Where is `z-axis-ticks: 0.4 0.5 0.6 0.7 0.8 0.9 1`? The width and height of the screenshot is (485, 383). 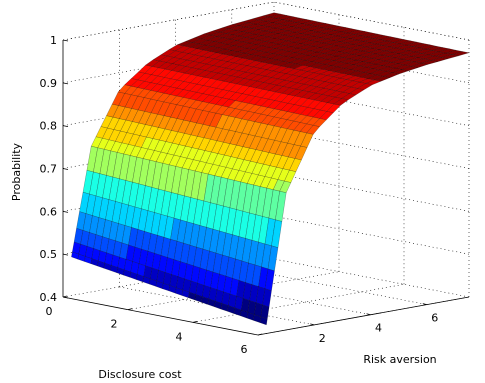
z-axis-ticks: 0.4 0.5 0.6 0.7 0.8 0.9 1 is located at coordinates (54, 169).